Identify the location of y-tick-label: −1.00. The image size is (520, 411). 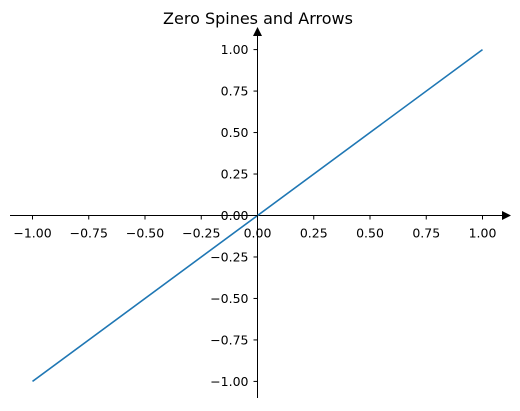
(229, 381).